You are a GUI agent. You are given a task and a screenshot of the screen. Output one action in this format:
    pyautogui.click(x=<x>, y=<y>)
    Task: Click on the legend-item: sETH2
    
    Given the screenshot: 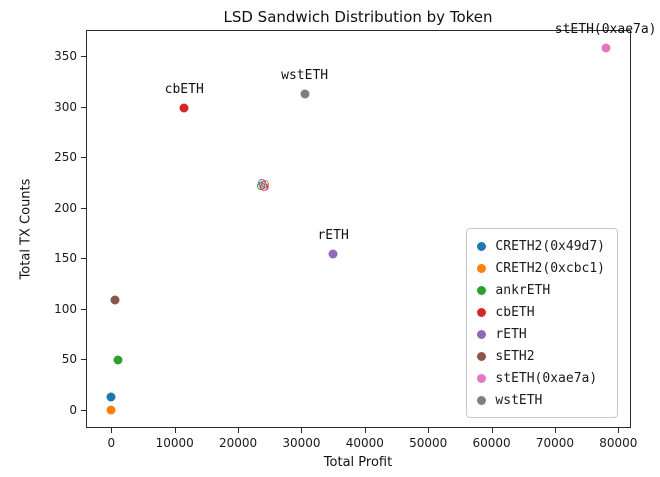 What is the action you would take?
    pyautogui.click(x=541, y=356)
    